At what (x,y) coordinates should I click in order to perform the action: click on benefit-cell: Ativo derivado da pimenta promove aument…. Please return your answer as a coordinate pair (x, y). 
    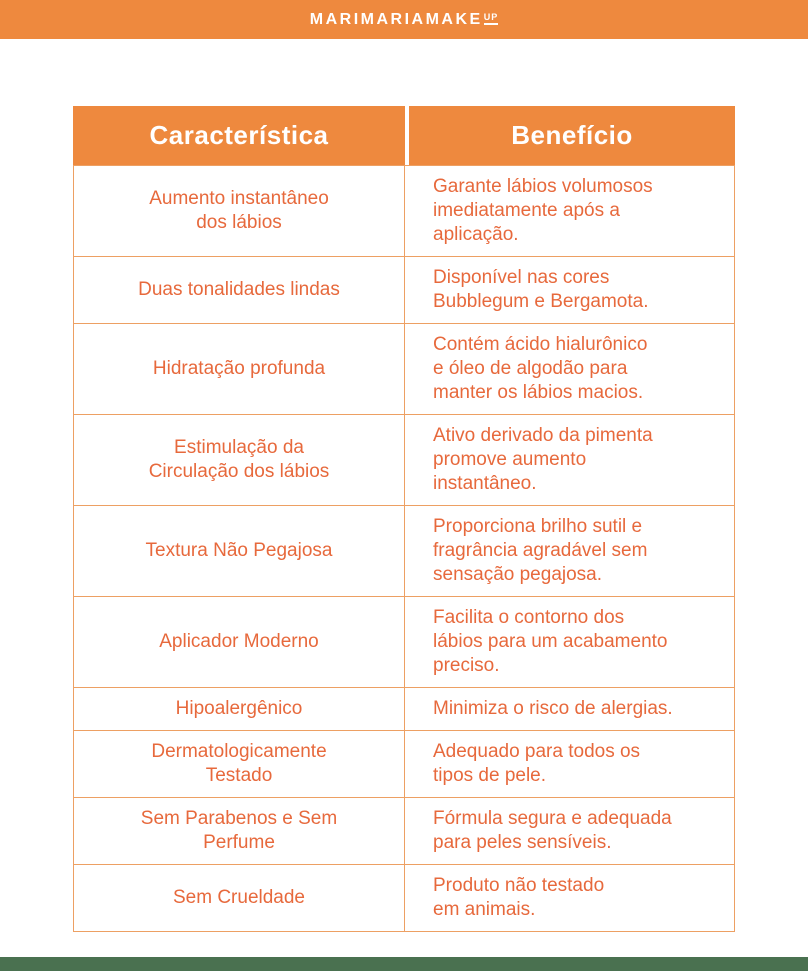
    Looking at the image, I should click on (543, 459).